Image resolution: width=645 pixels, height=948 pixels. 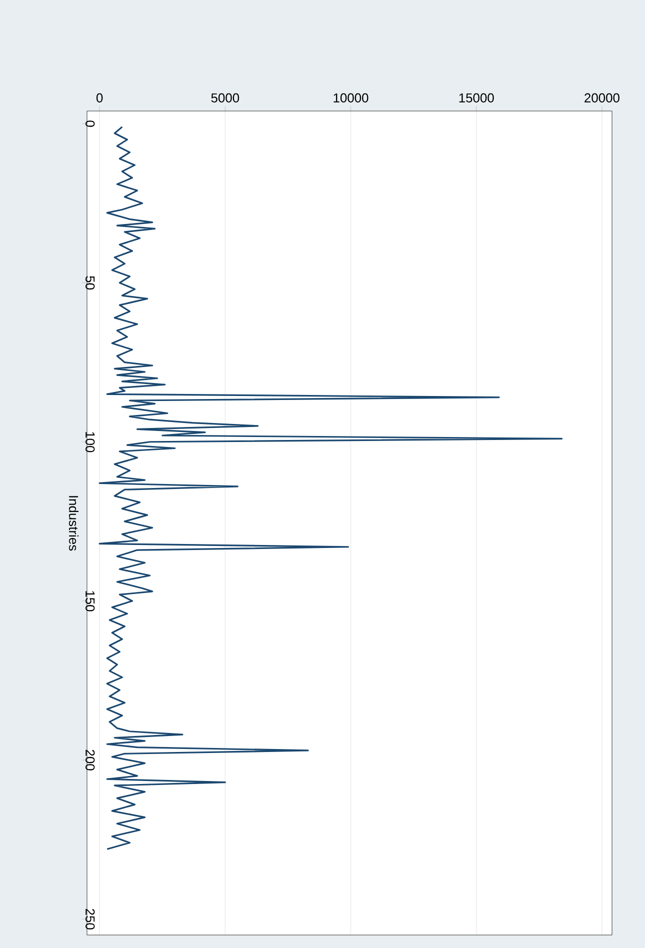 What do you see at coordinates (90, 601) in the screenshot?
I see `y-tick-label: 150` at bounding box center [90, 601].